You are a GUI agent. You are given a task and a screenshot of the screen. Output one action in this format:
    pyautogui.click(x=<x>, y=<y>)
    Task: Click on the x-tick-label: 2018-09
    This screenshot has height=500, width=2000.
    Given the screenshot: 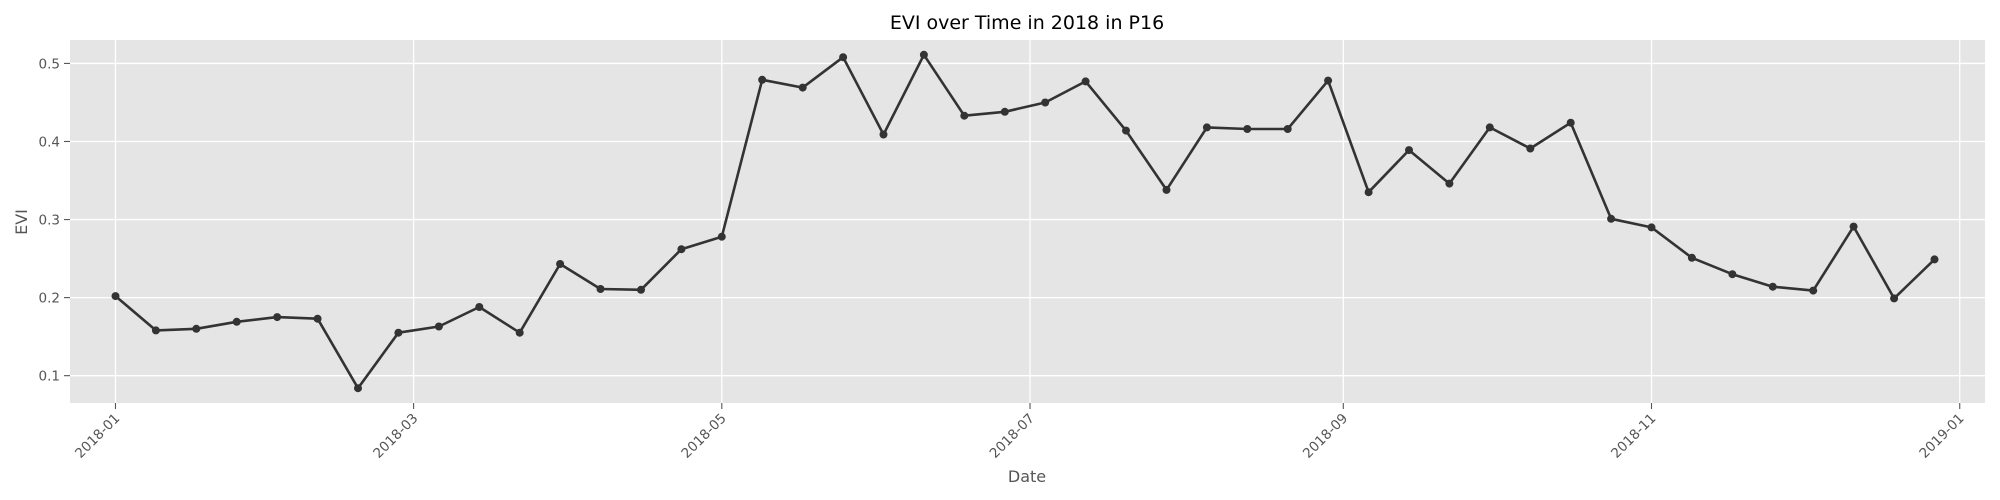 What is the action you would take?
    pyautogui.click(x=1325, y=436)
    